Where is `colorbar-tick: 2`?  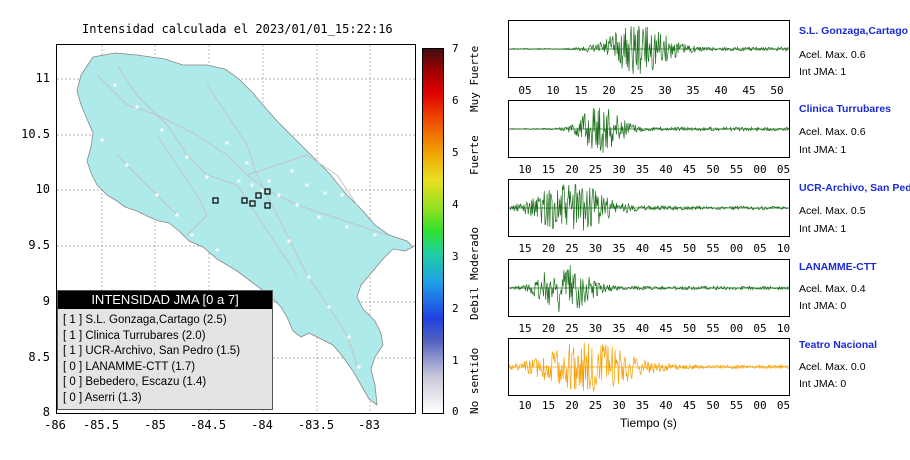 colorbar-tick: 2 is located at coordinates (455, 308).